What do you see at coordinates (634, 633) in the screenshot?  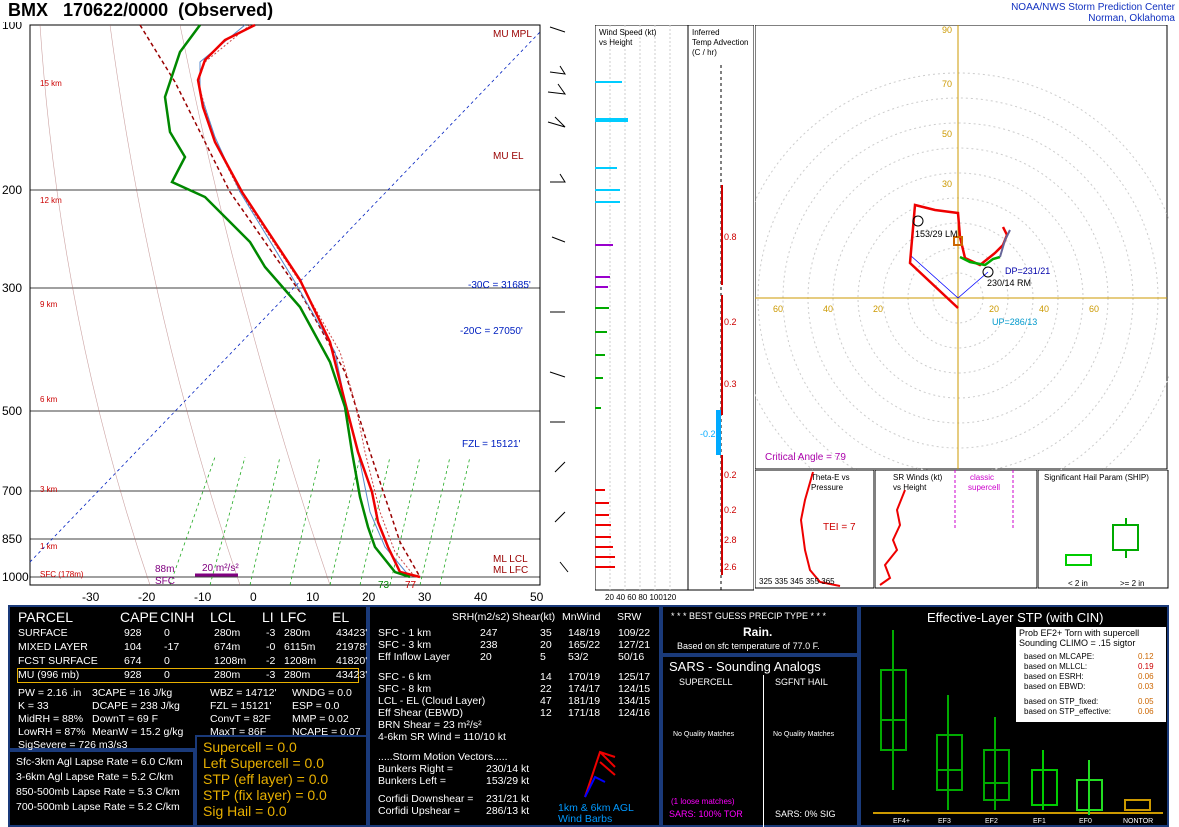 I see `kin-cell: 109/22` at bounding box center [634, 633].